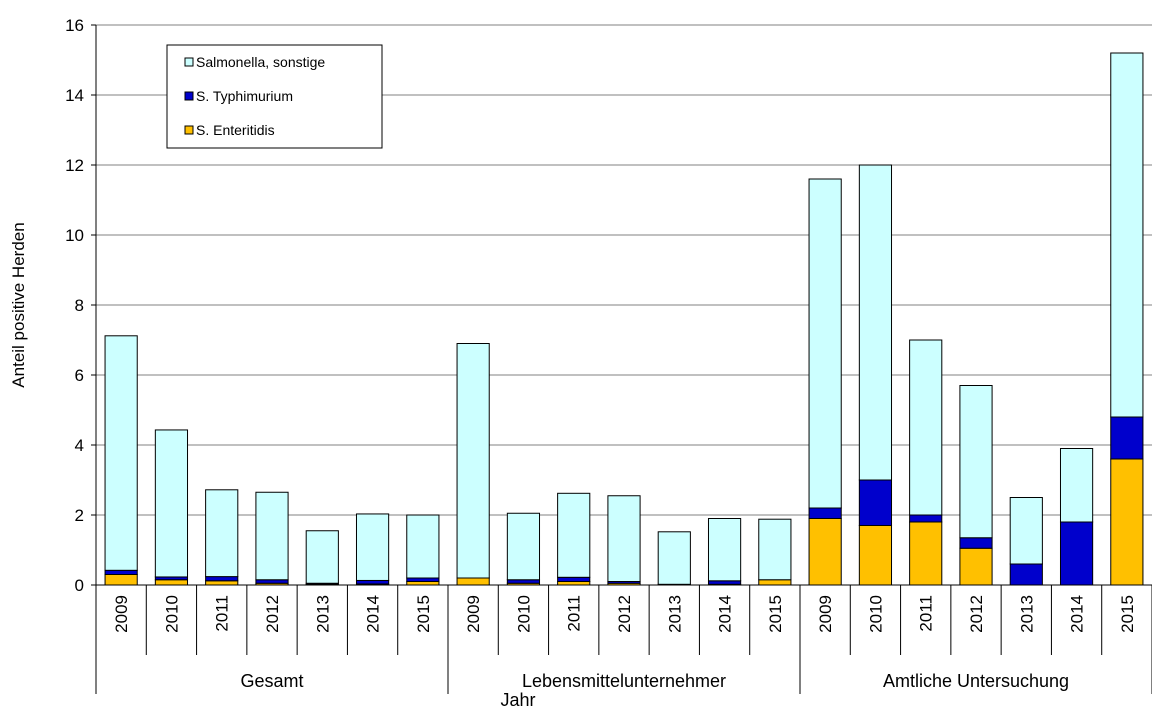 Image resolution: width=1152 pixels, height=713 pixels. Describe the element at coordinates (74, 25) in the screenshot. I see `y-tick-label: 16` at that location.